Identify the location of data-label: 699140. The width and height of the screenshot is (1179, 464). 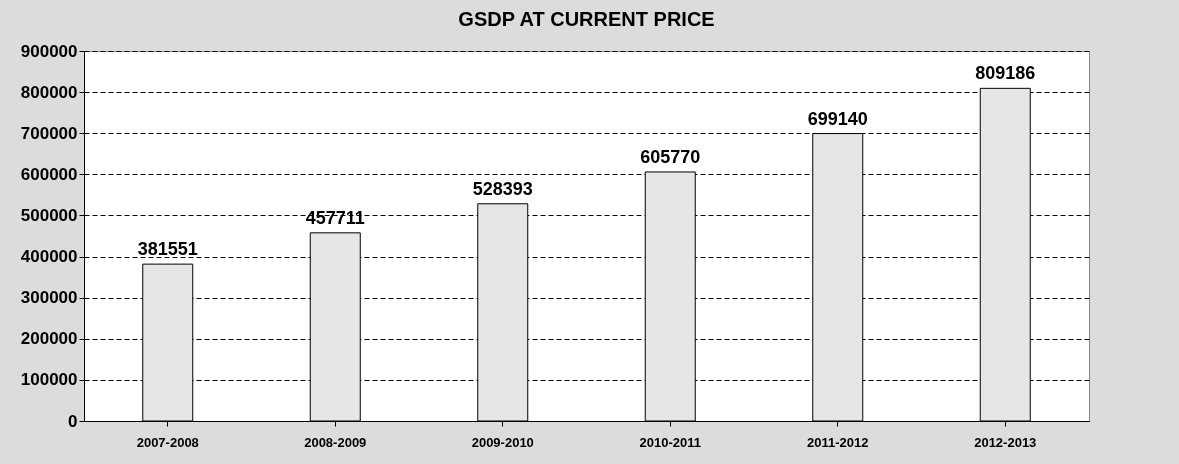
(837, 118).